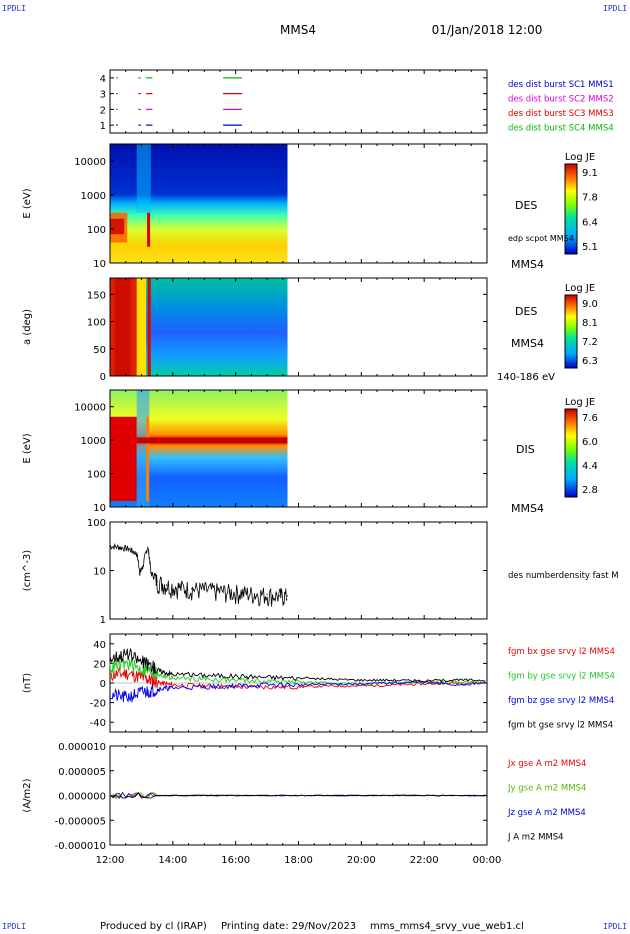  What do you see at coordinates (14, 8) in the screenshot?
I see `corner-mark-tl: IPDLI` at bounding box center [14, 8].